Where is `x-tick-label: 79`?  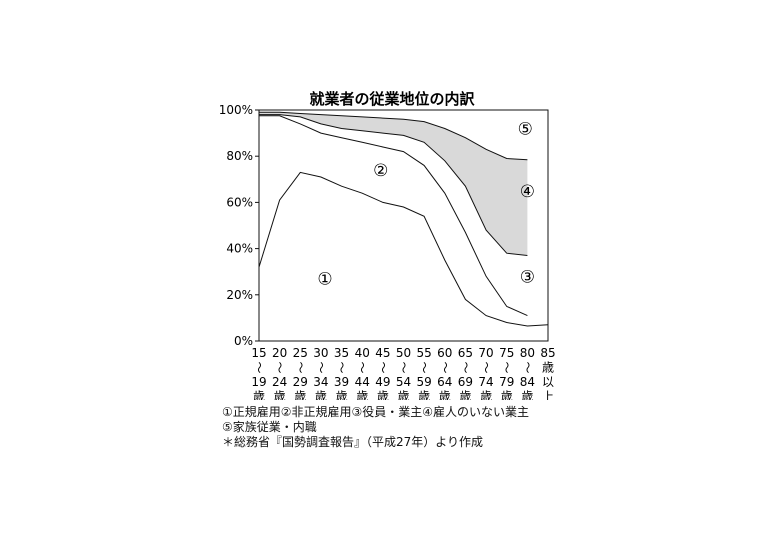 x-tick-label: 79 is located at coordinates (506, 382).